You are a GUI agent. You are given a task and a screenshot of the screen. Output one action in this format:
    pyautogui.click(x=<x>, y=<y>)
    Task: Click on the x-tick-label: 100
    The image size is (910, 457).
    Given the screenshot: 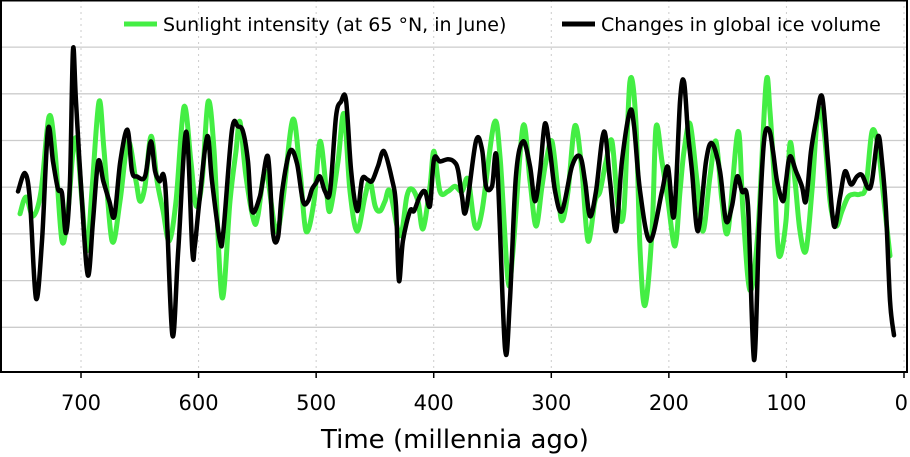 What is the action you would take?
    pyautogui.click(x=786, y=403)
    